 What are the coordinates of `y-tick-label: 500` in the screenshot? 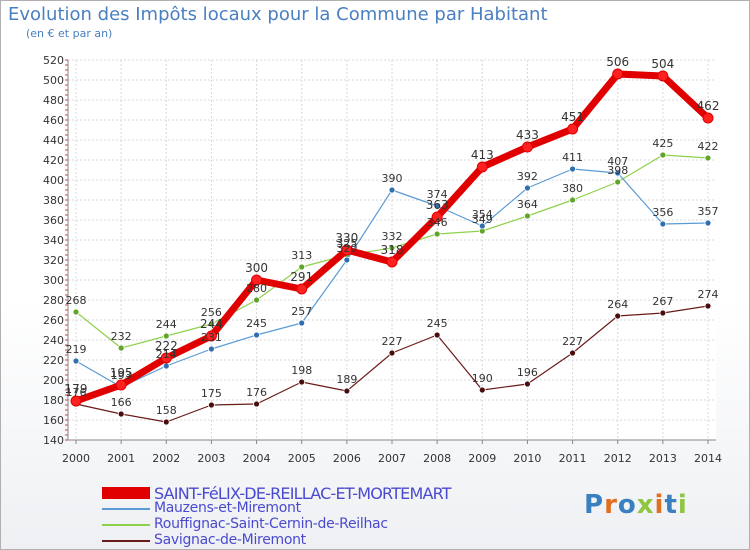 It's located at (53, 80).